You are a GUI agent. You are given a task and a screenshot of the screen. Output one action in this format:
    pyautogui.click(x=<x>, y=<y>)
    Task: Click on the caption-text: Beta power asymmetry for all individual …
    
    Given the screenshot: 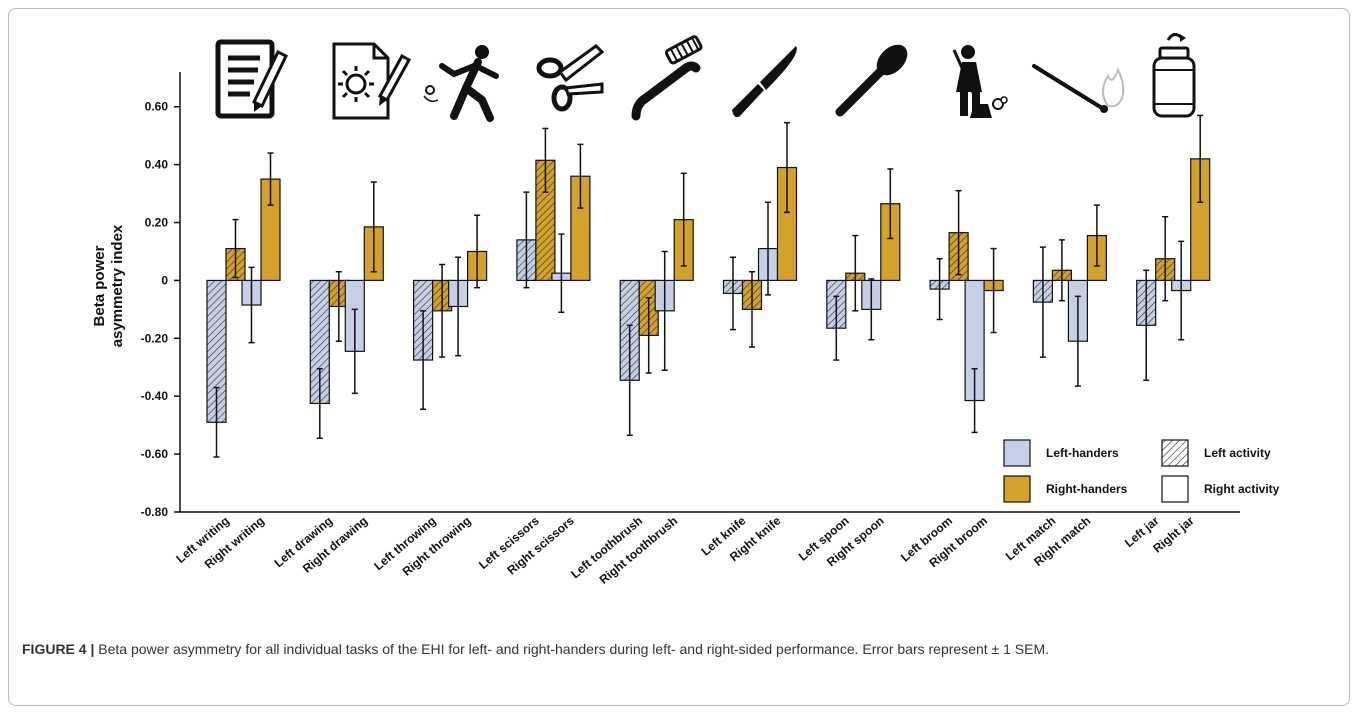 What is the action you would take?
    pyautogui.click(x=572, y=649)
    